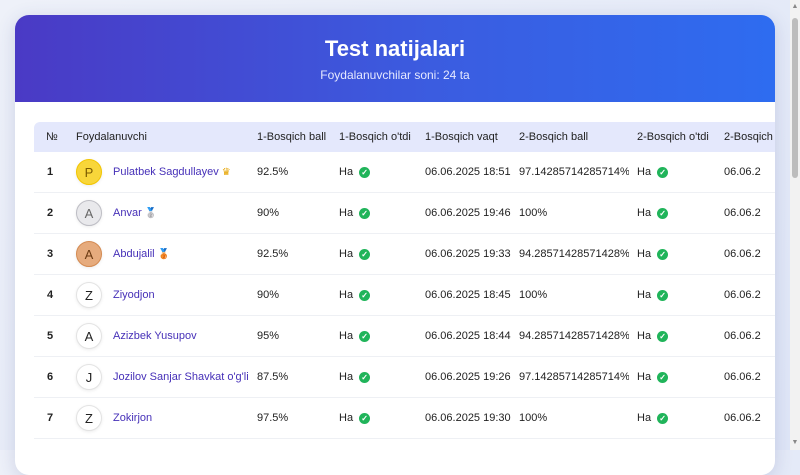 This screenshot has width=800, height=475. Describe the element at coordinates (89, 377) in the screenshot. I see `avatar: J` at that location.